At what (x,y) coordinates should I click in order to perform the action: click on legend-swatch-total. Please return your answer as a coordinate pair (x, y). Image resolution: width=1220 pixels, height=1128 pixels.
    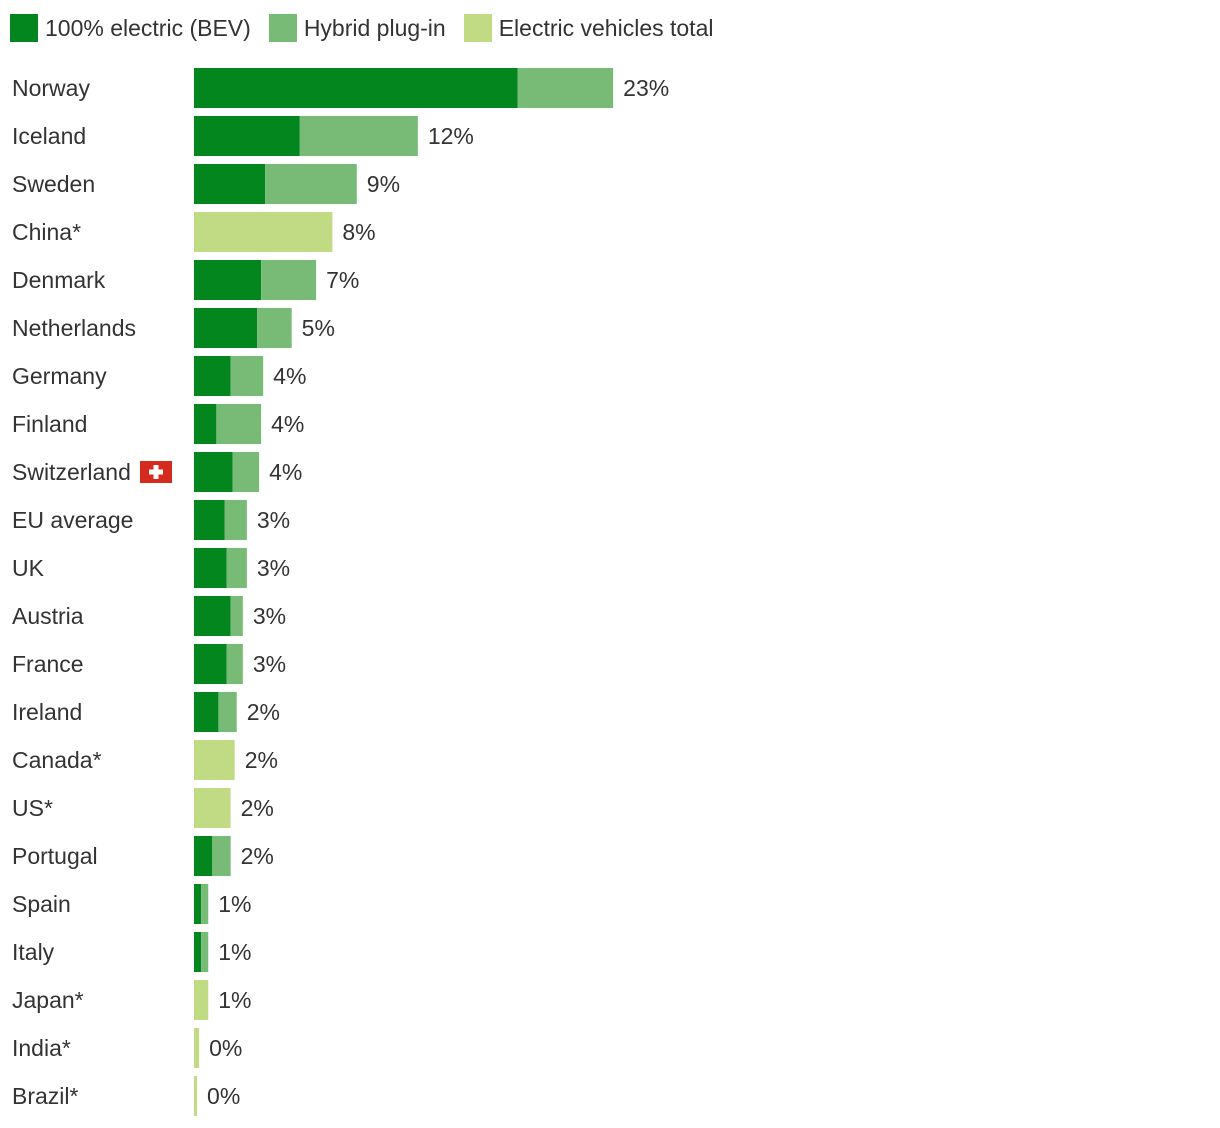
    Looking at the image, I should click on (477, 28).